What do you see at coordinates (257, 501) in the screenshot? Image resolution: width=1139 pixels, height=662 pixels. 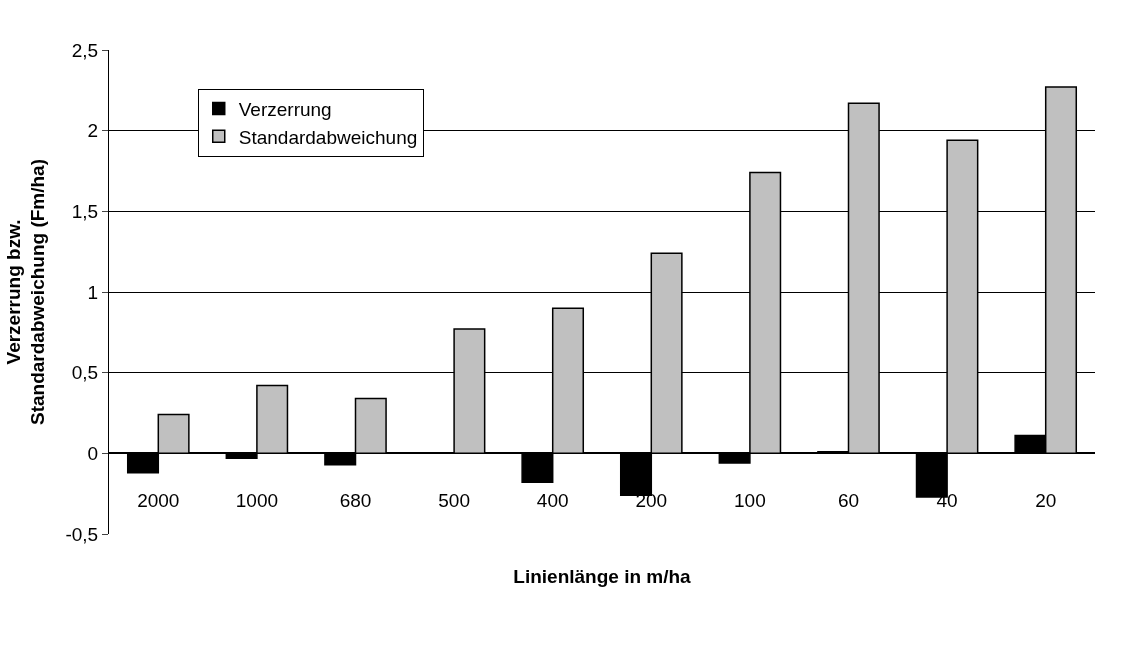 I see `x-tick-label: 1000` at bounding box center [257, 501].